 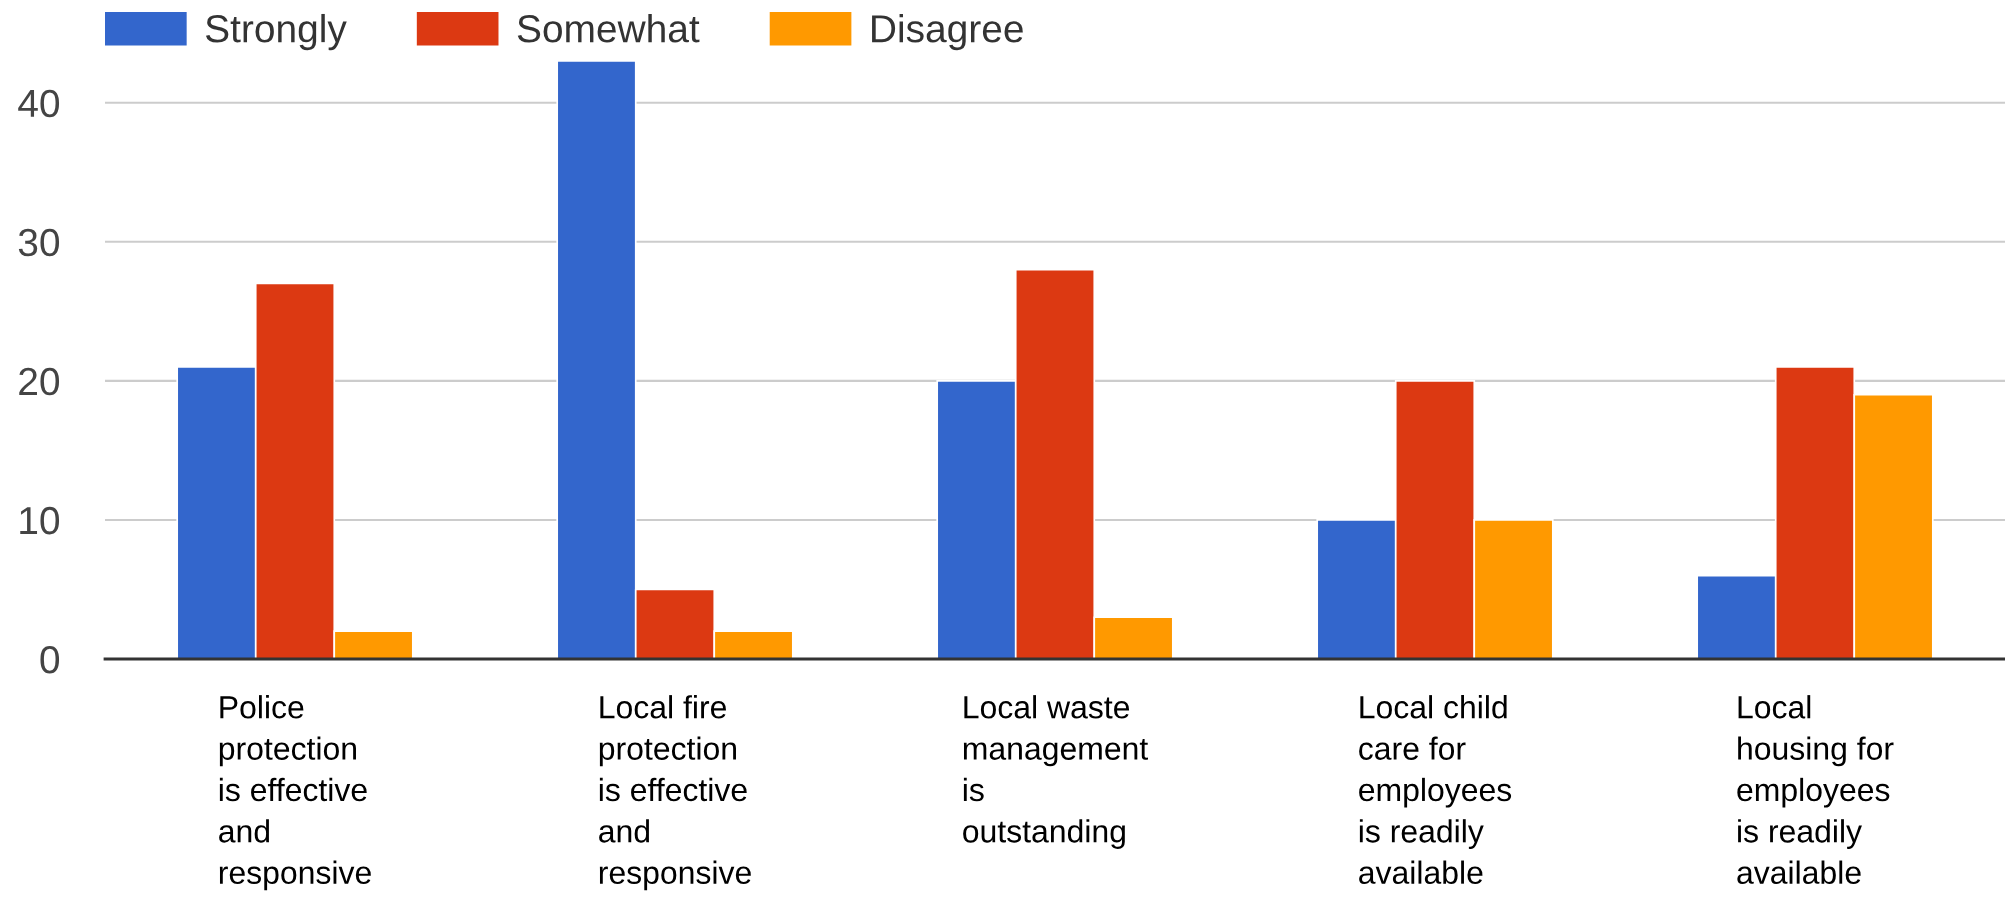 I want to click on legend-label: Somewhat, so click(x=608, y=28).